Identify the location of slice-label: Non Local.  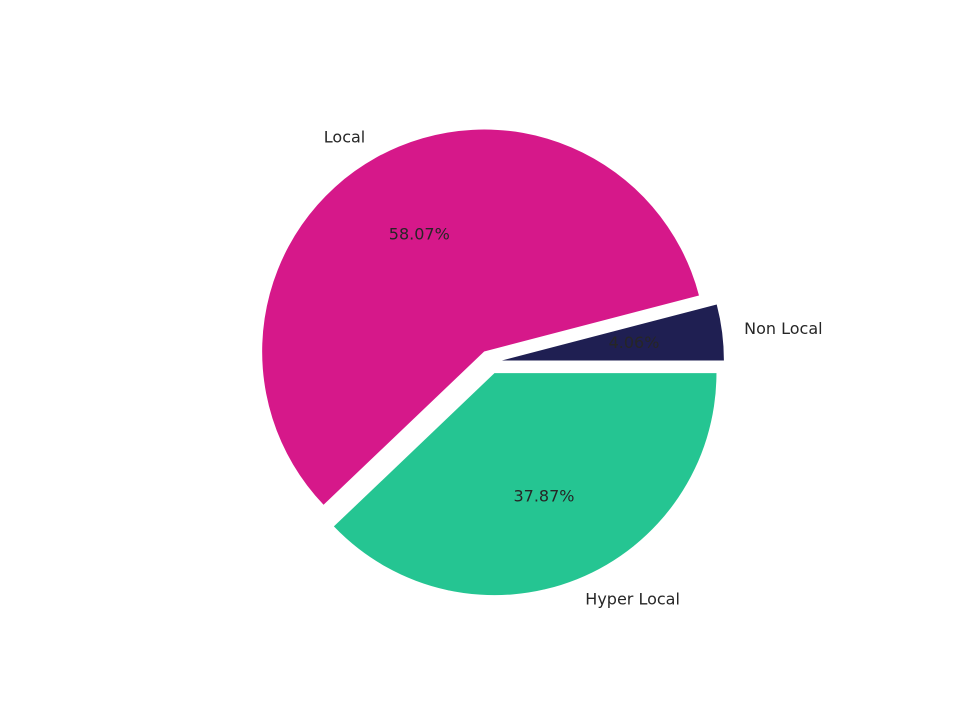
(783, 328).